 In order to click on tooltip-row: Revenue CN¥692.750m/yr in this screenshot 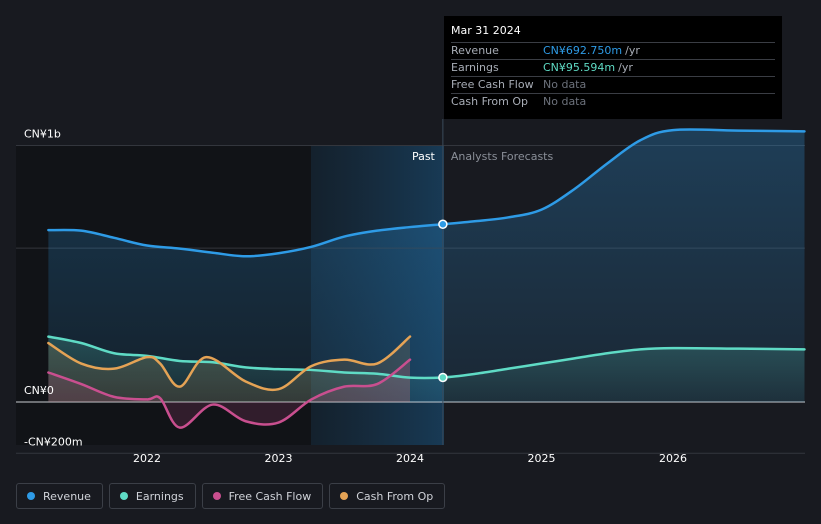, I will do `click(613, 50)`.